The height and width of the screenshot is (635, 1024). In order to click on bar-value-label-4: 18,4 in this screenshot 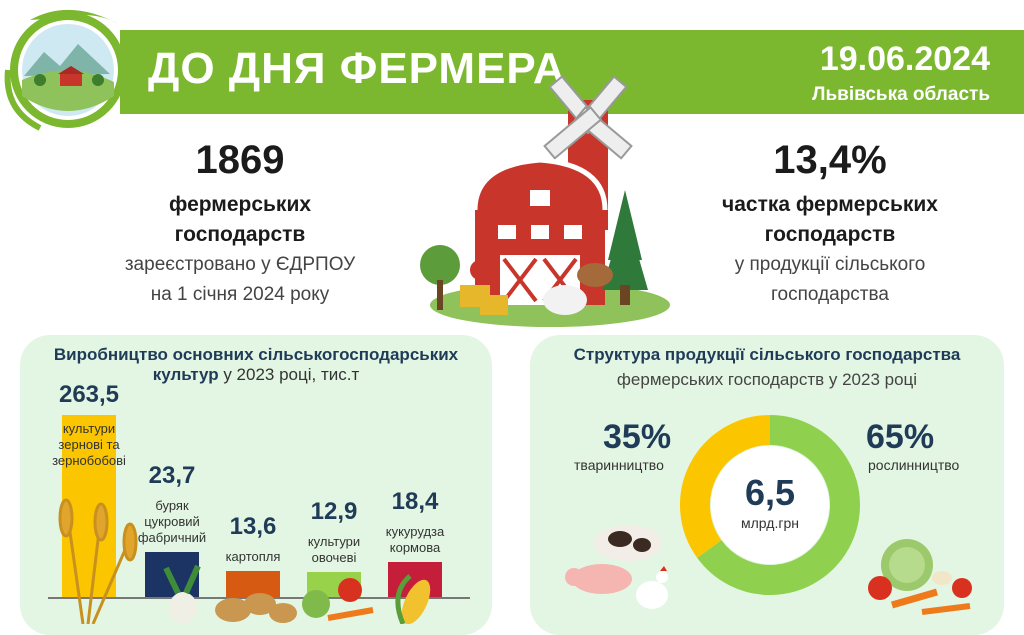, I will do `click(415, 502)`.